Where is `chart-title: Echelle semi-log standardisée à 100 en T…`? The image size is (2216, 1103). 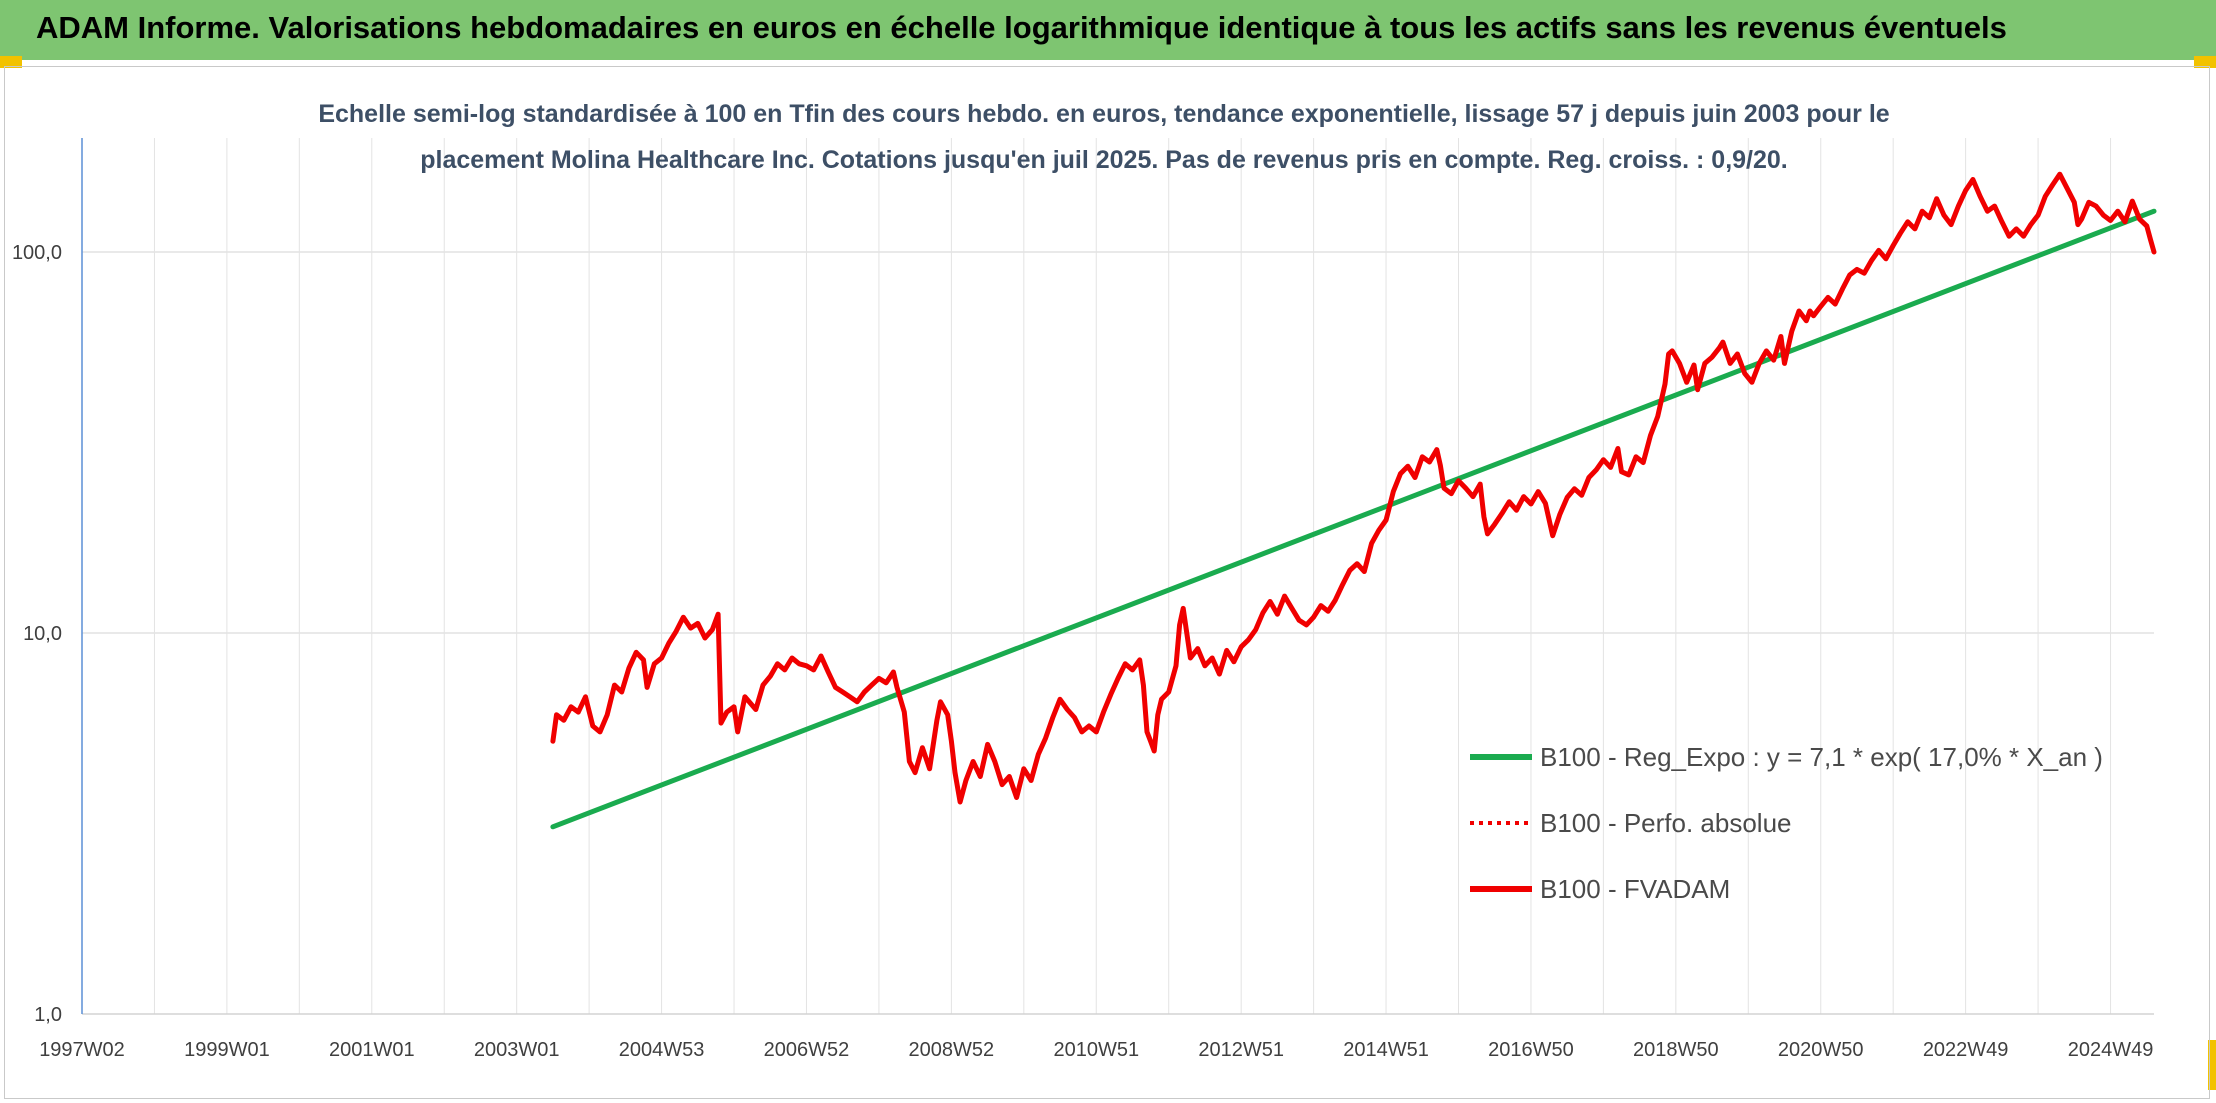
chart-title: Echelle semi-log standardisée à 100 en T… is located at coordinates (1103, 137).